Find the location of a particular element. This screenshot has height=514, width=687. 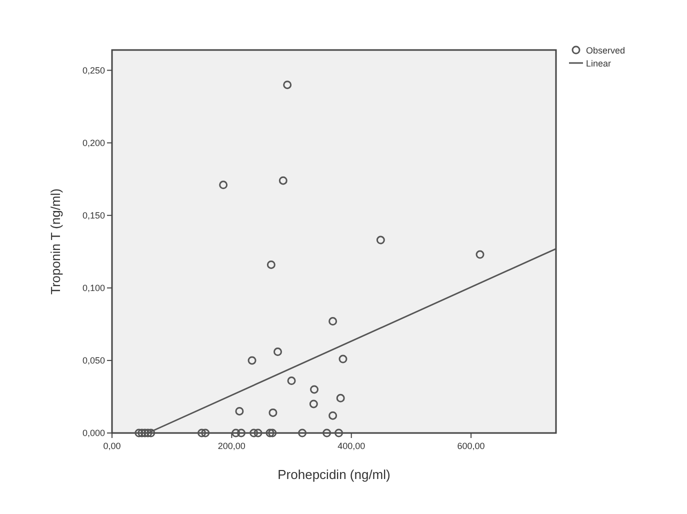

y-tick-label: 0,150 is located at coordinates (93, 215).